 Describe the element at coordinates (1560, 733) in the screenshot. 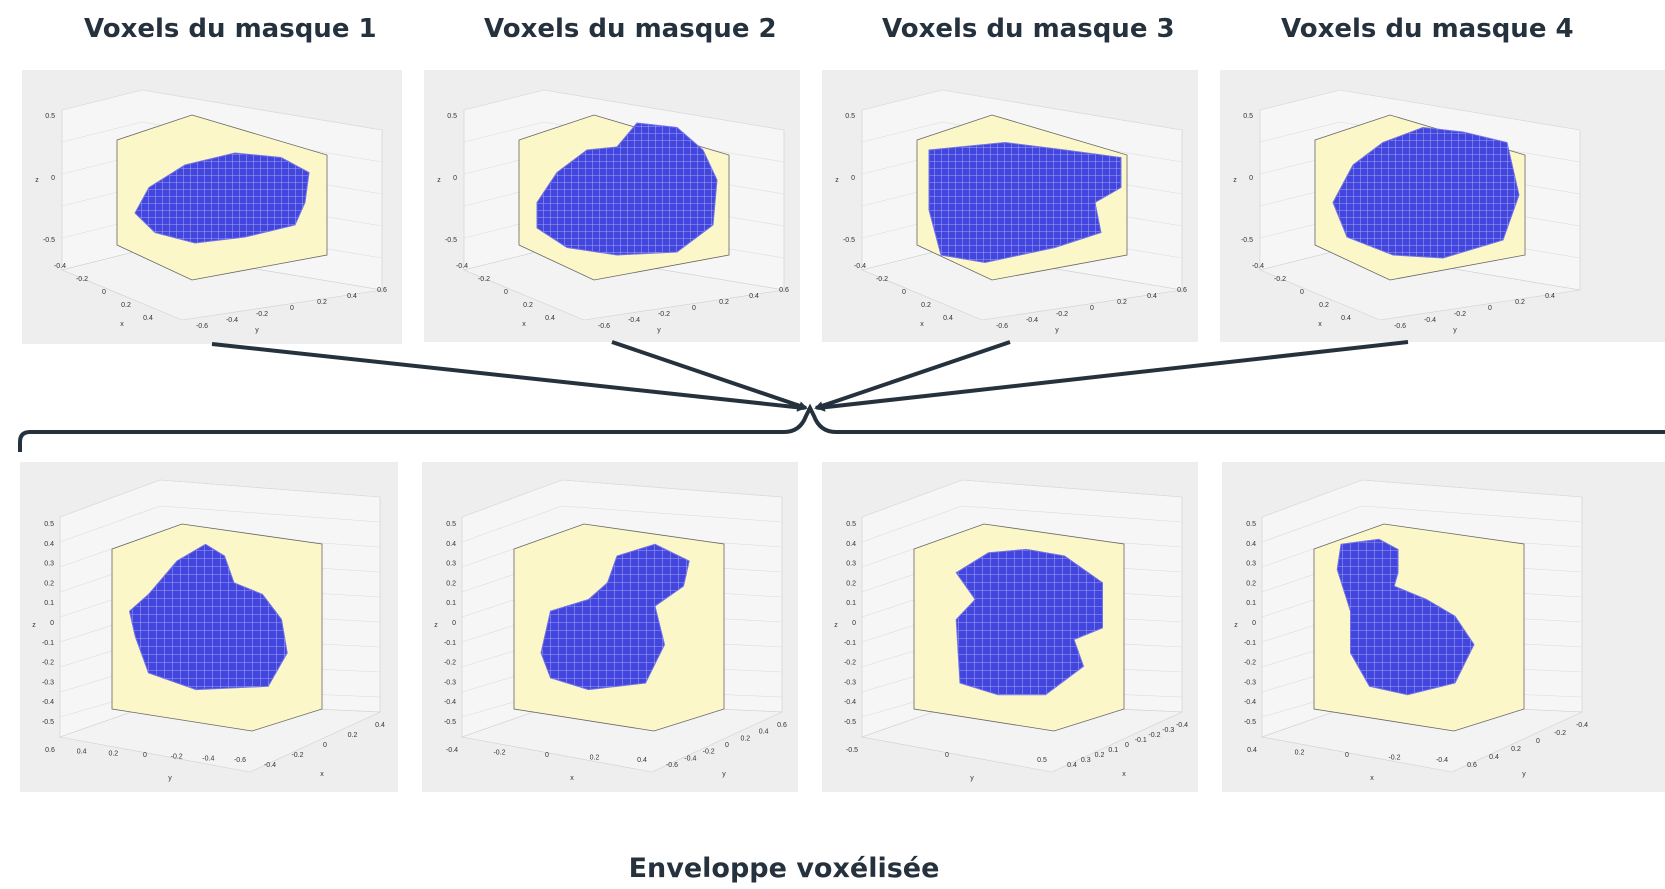

I see `right-axis-tick: -0.2` at that location.